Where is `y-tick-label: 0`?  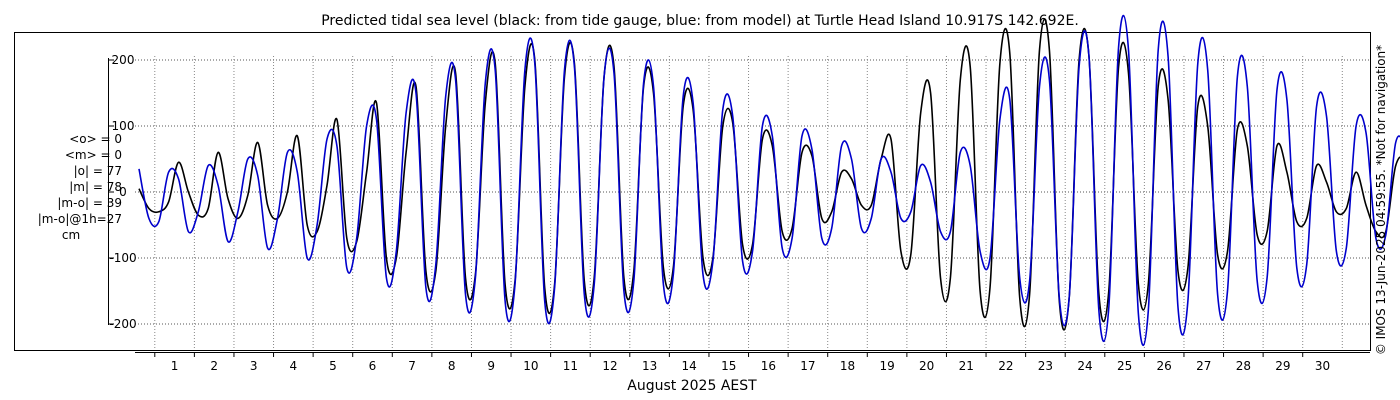 y-tick-label: 0 is located at coordinates (123, 192).